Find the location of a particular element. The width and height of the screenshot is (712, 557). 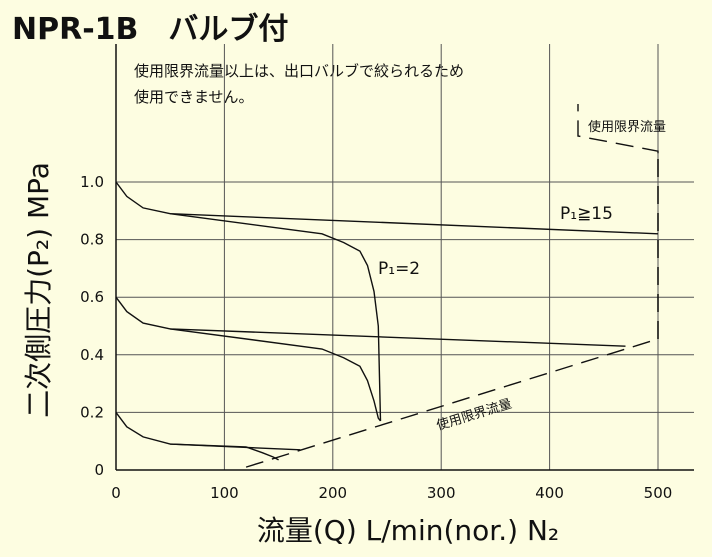

y-tick-label: 0.4 is located at coordinates (92, 355).